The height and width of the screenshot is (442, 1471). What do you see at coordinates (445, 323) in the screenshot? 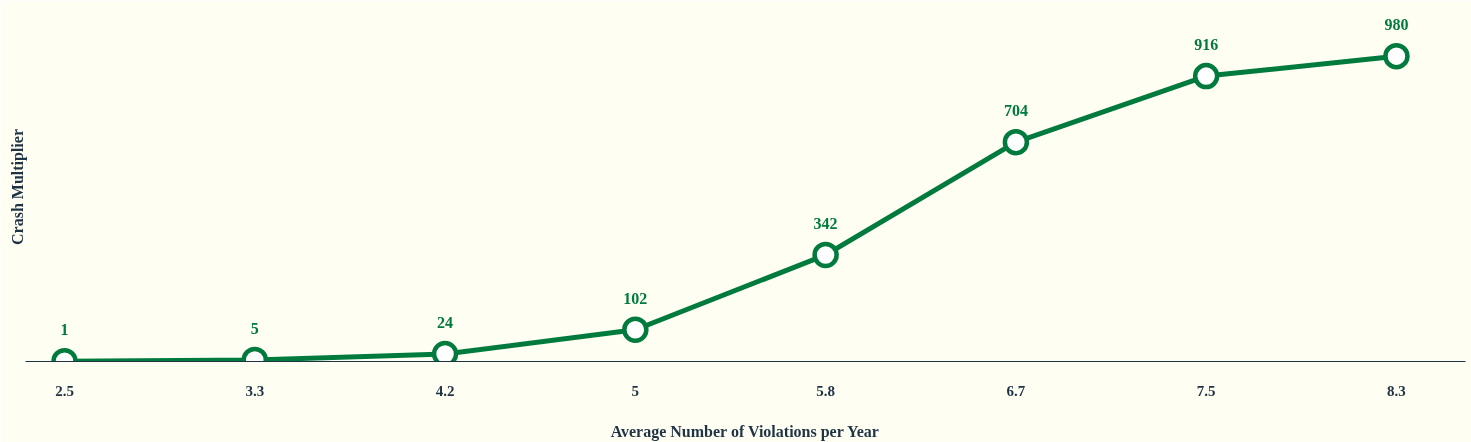
I see `data-label: 24` at bounding box center [445, 323].